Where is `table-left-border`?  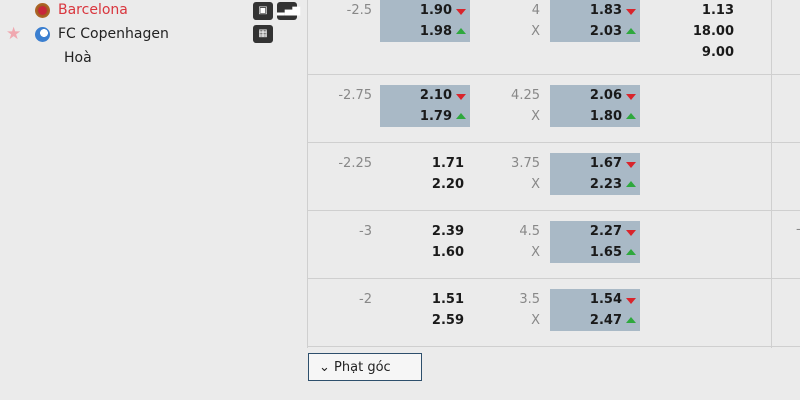 table-left-border is located at coordinates (307, 174).